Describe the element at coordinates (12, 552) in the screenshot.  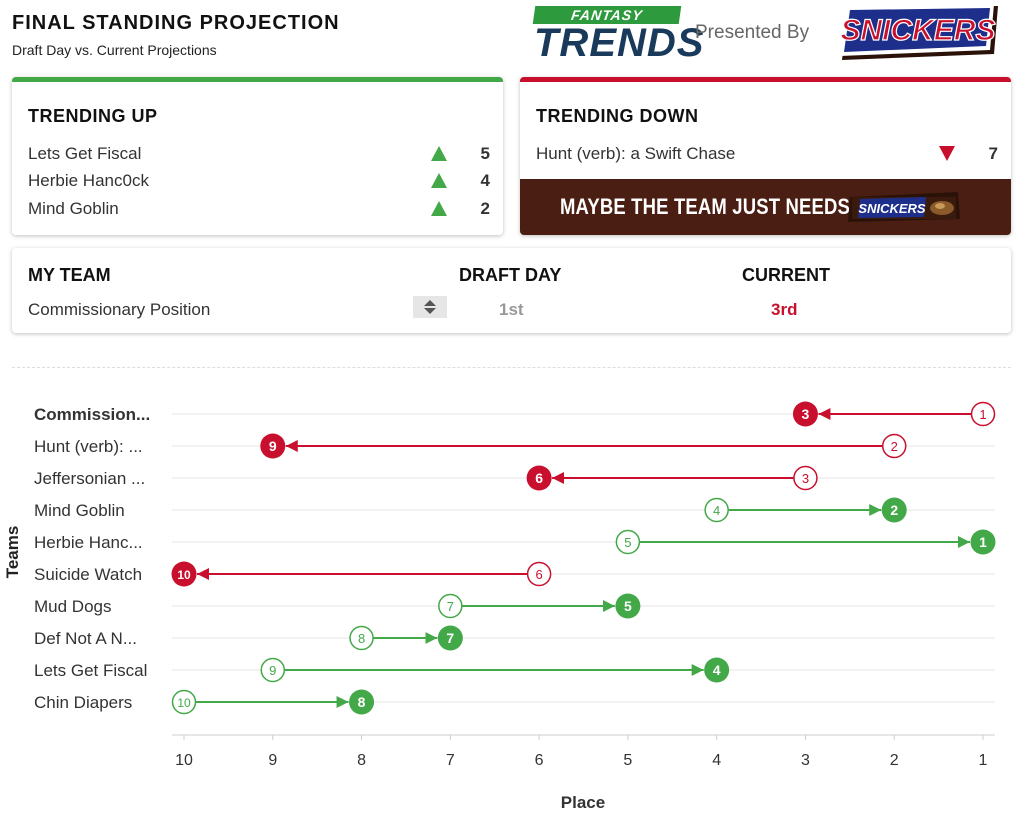
I see `y-axis-label: Teams` at that location.